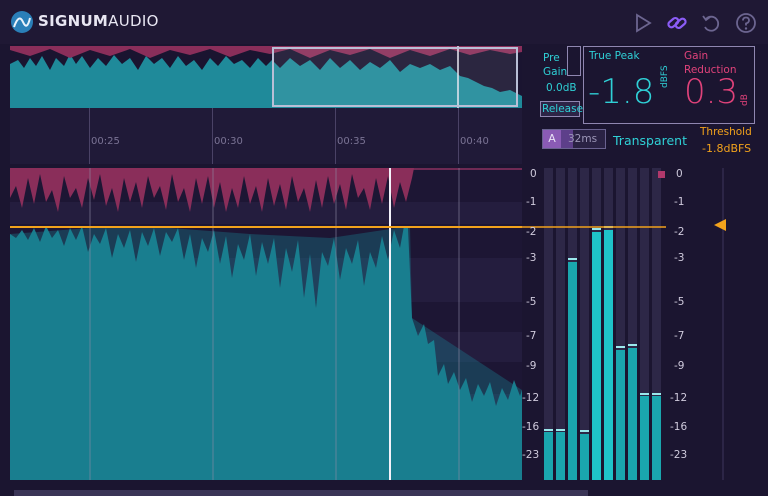 This screenshot has height=496, width=768. What do you see at coordinates (531, 336) in the screenshot?
I see `scale-label: -7` at bounding box center [531, 336].